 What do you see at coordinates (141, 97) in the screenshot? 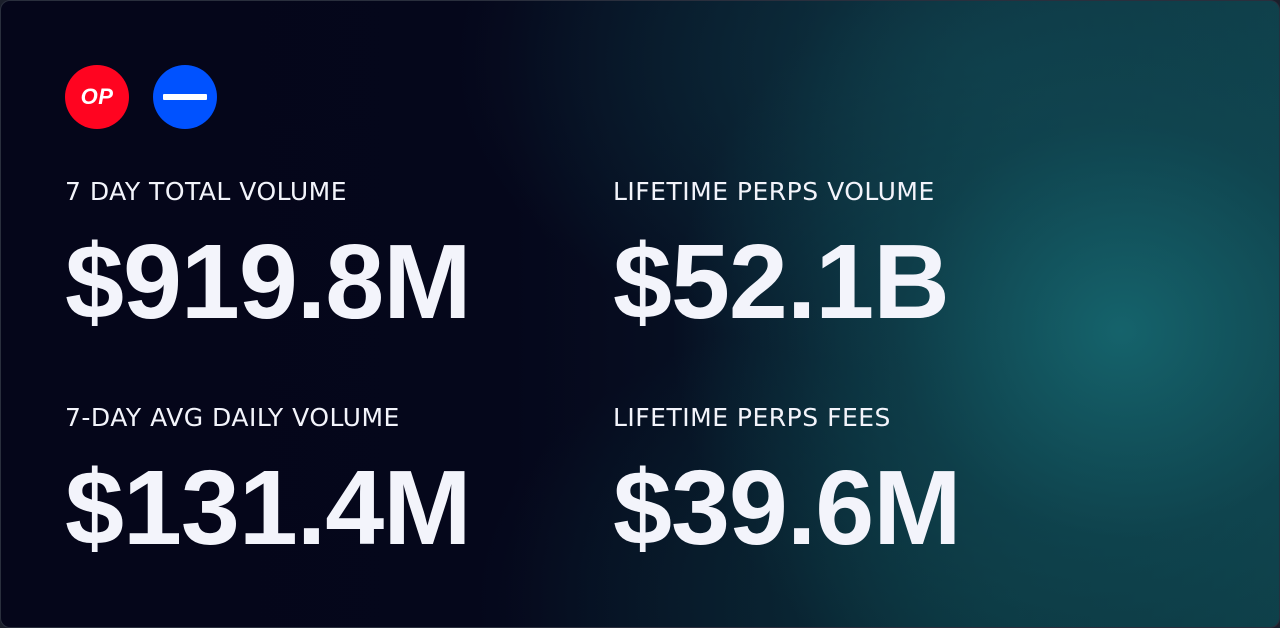
I see `chain-logos: OP` at bounding box center [141, 97].